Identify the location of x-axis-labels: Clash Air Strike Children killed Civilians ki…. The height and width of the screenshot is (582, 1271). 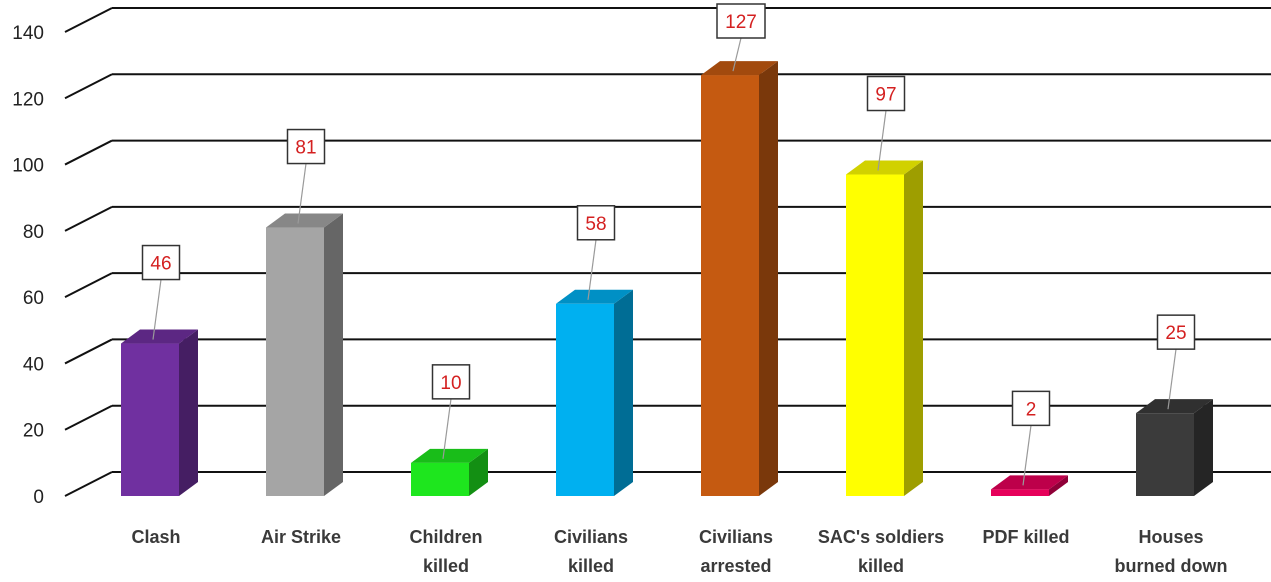
(679, 551).